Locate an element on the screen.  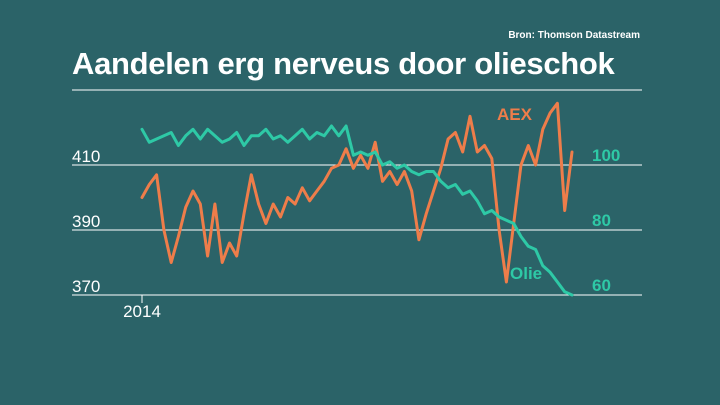
series-label-aex: AEX is located at coordinates (515, 114).